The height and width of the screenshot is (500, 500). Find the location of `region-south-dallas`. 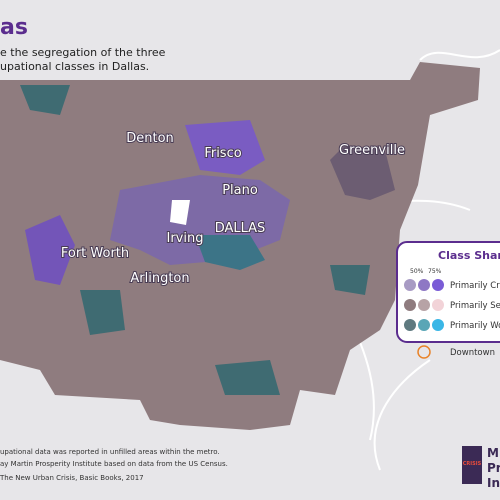

region-south-dallas is located at coordinates (230, 252).